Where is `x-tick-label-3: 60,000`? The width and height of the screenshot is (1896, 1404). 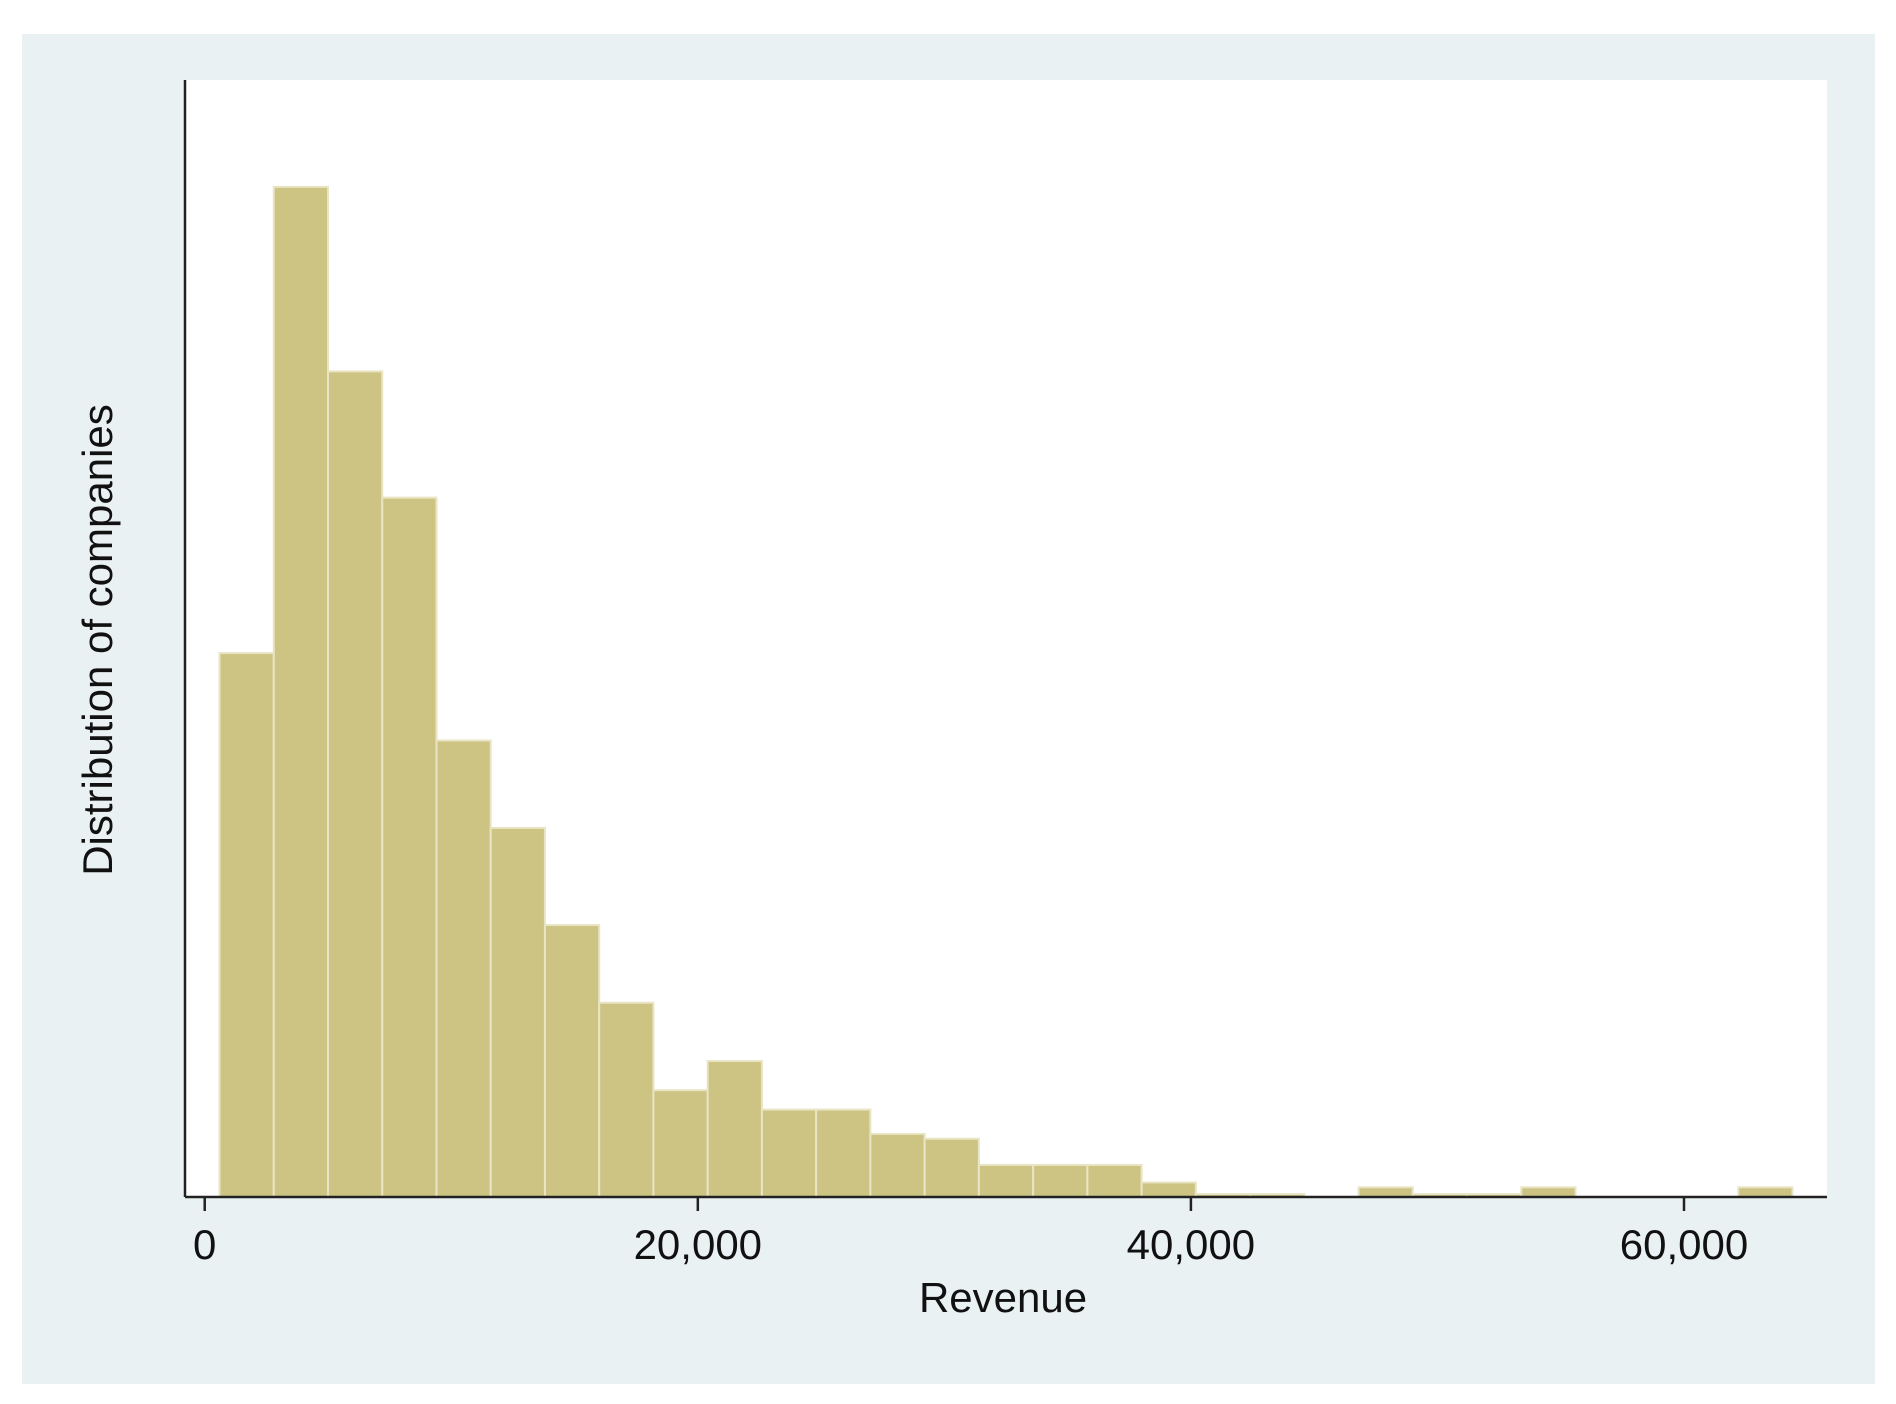 x-tick-label-3: 60,000 is located at coordinates (1684, 1244).